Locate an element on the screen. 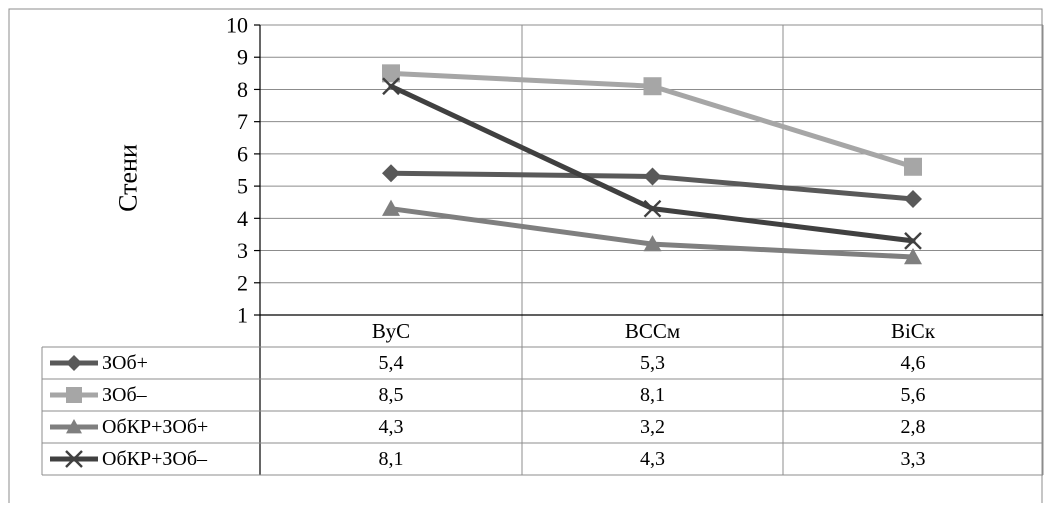 This screenshot has height=508, width=1051. y-tick-label: 3 is located at coordinates (242, 250).